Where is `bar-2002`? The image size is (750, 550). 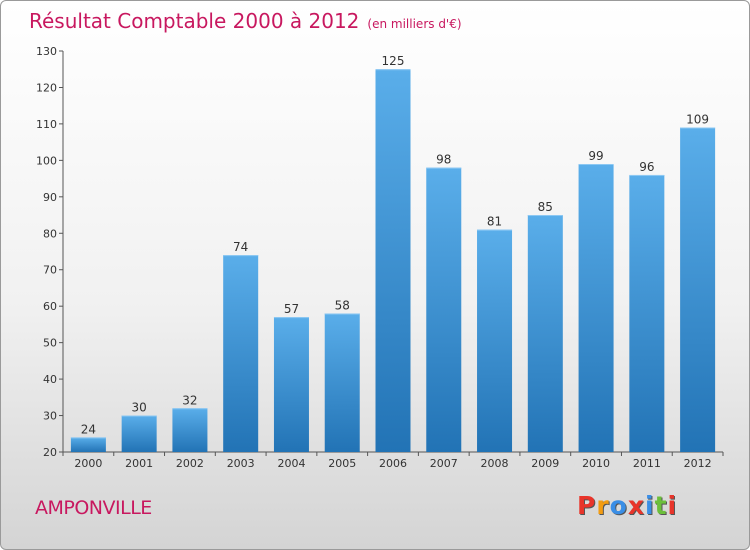
bar-2002 is located at coordinates (190, 430).